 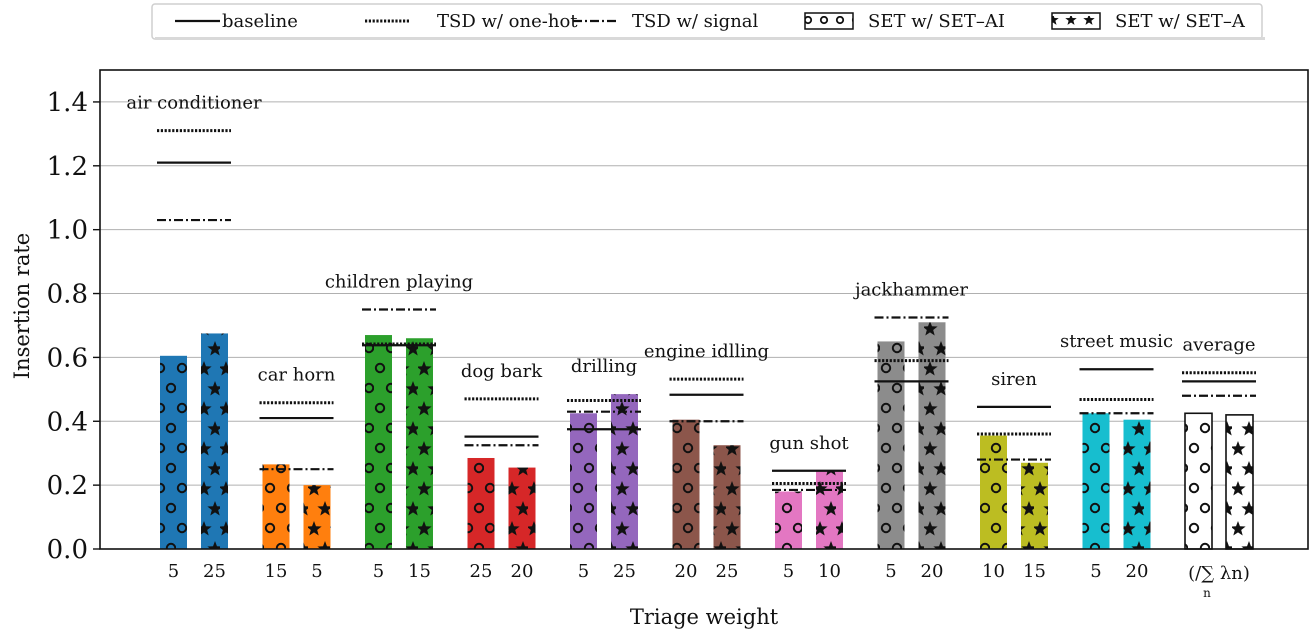 What do you see at coordinates (67, 422) in the screenshot?
I see `y-tick-label: 0.4` at bounding box center [67, 422].